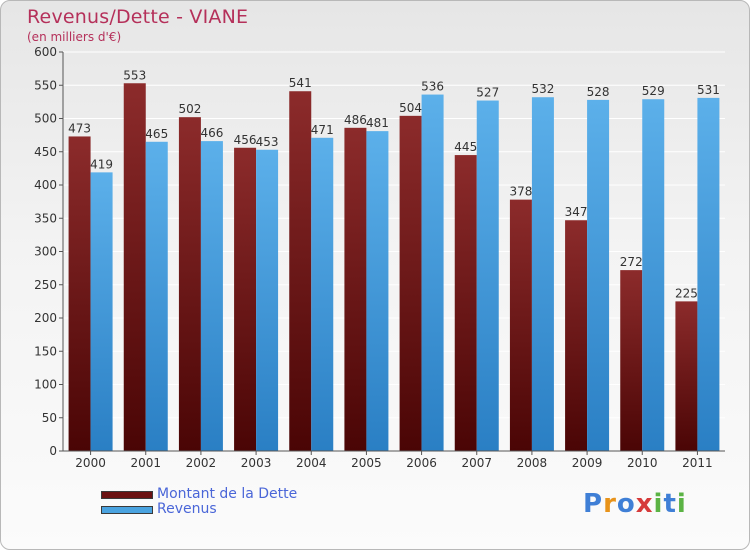  I want to click on bar-value-label: 531, so click(708, 90).